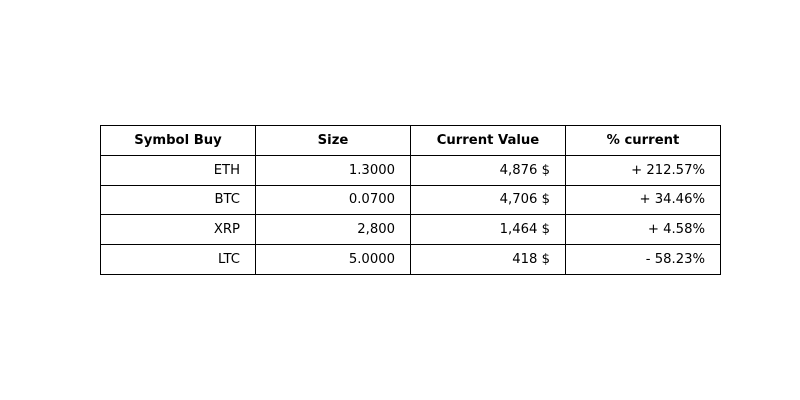 Image resolution: width=800 pixels, height=400 pixels. What do you see at coordinates (488, 140) in the screenshot?
I see `header-current-value: Current Value` at bounding box center [488, 140].